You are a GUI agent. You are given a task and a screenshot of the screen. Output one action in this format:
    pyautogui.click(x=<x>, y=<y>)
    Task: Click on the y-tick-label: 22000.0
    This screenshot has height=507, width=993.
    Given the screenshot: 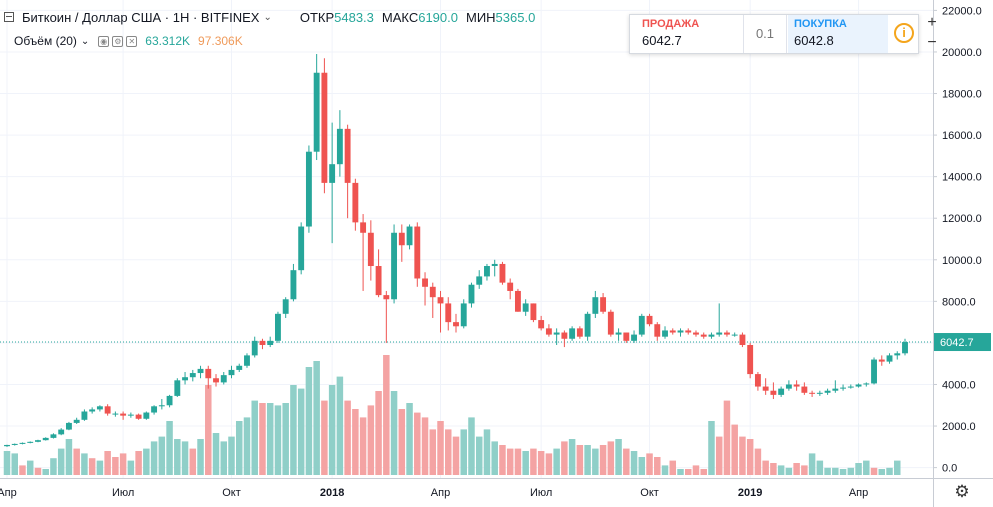 What is the action you would take?
    pyautogui.click(x=962, y=11)
    